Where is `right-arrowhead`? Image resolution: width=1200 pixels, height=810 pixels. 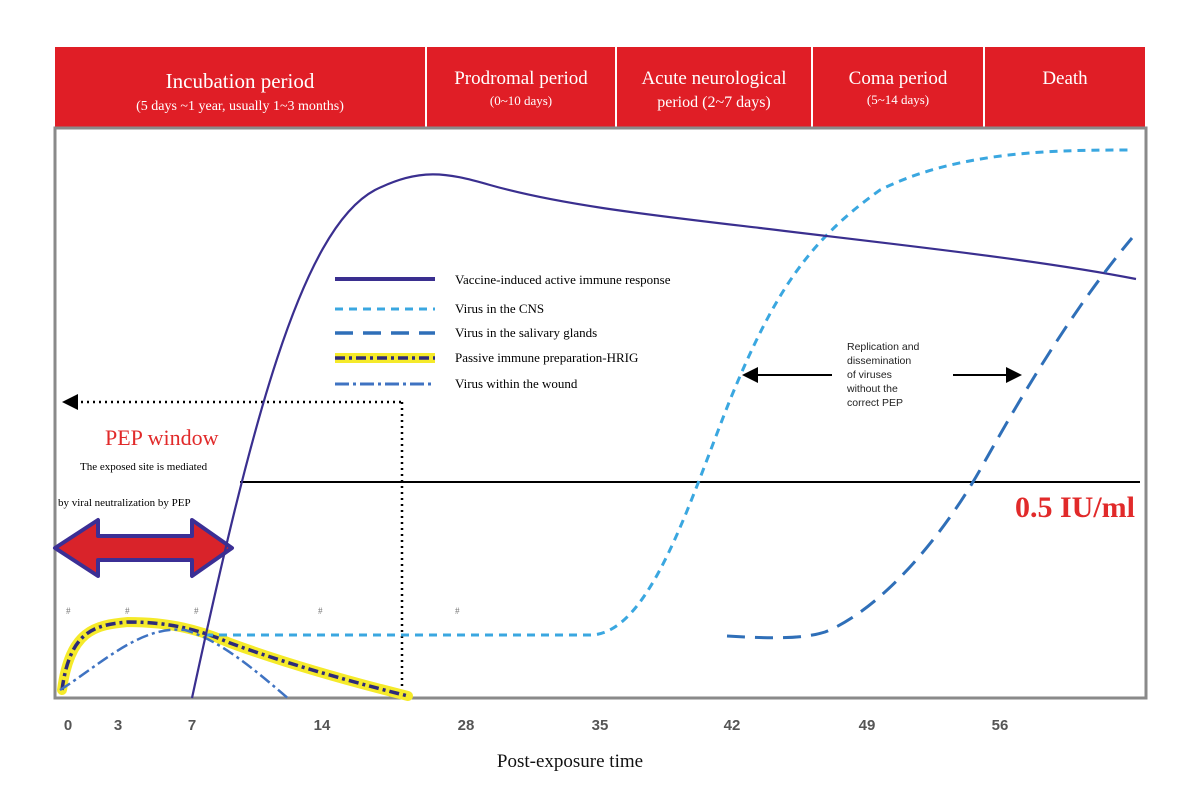
right-arrowhead is located at coordinates (1014, 375).